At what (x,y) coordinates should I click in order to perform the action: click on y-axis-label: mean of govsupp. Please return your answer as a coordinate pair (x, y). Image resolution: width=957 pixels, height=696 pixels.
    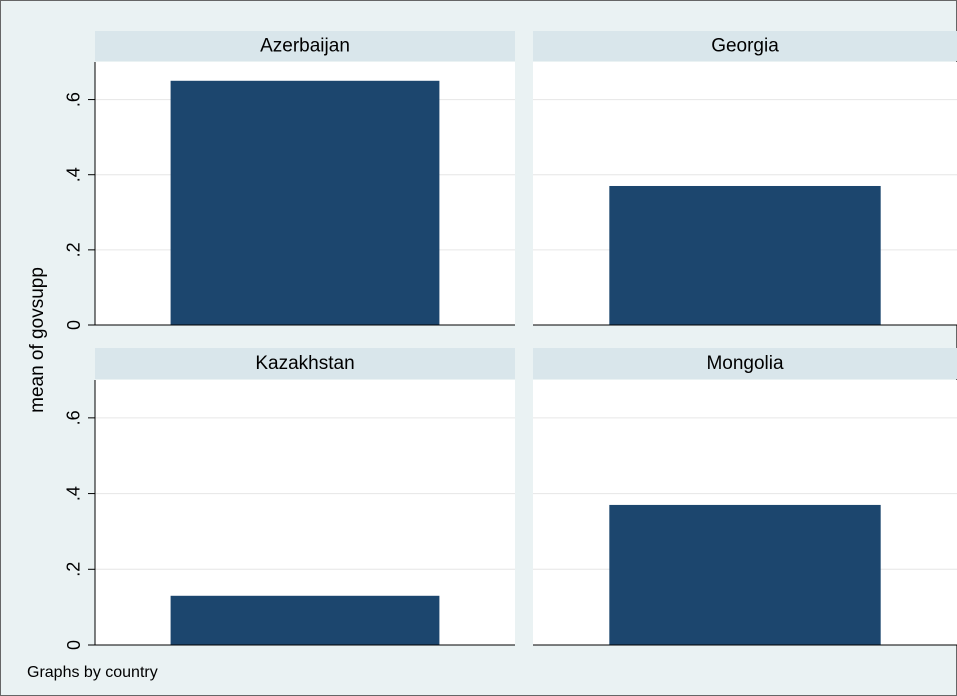
    Looking at the image, I should click on (37, 340).